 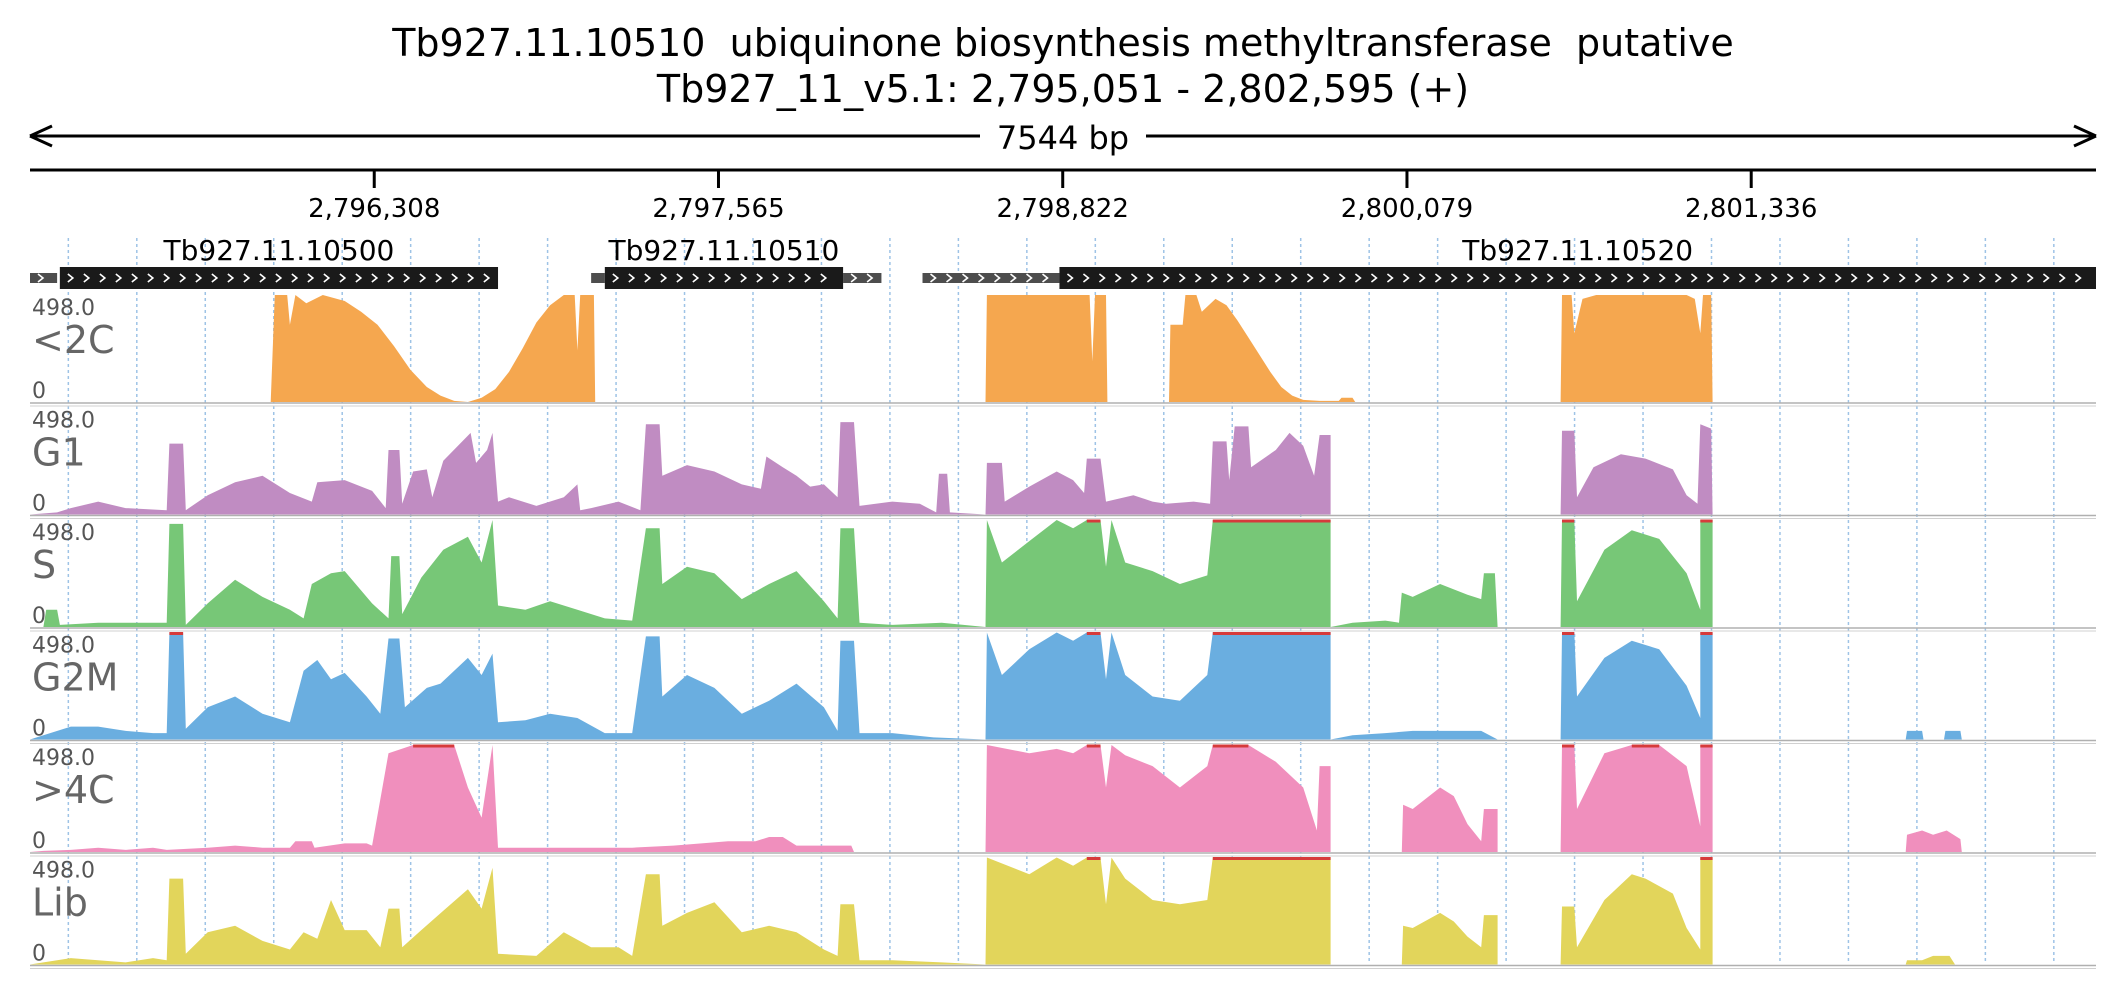 I want to click on gene-model: Tb927.11.10510, so click(x=736, y=261).